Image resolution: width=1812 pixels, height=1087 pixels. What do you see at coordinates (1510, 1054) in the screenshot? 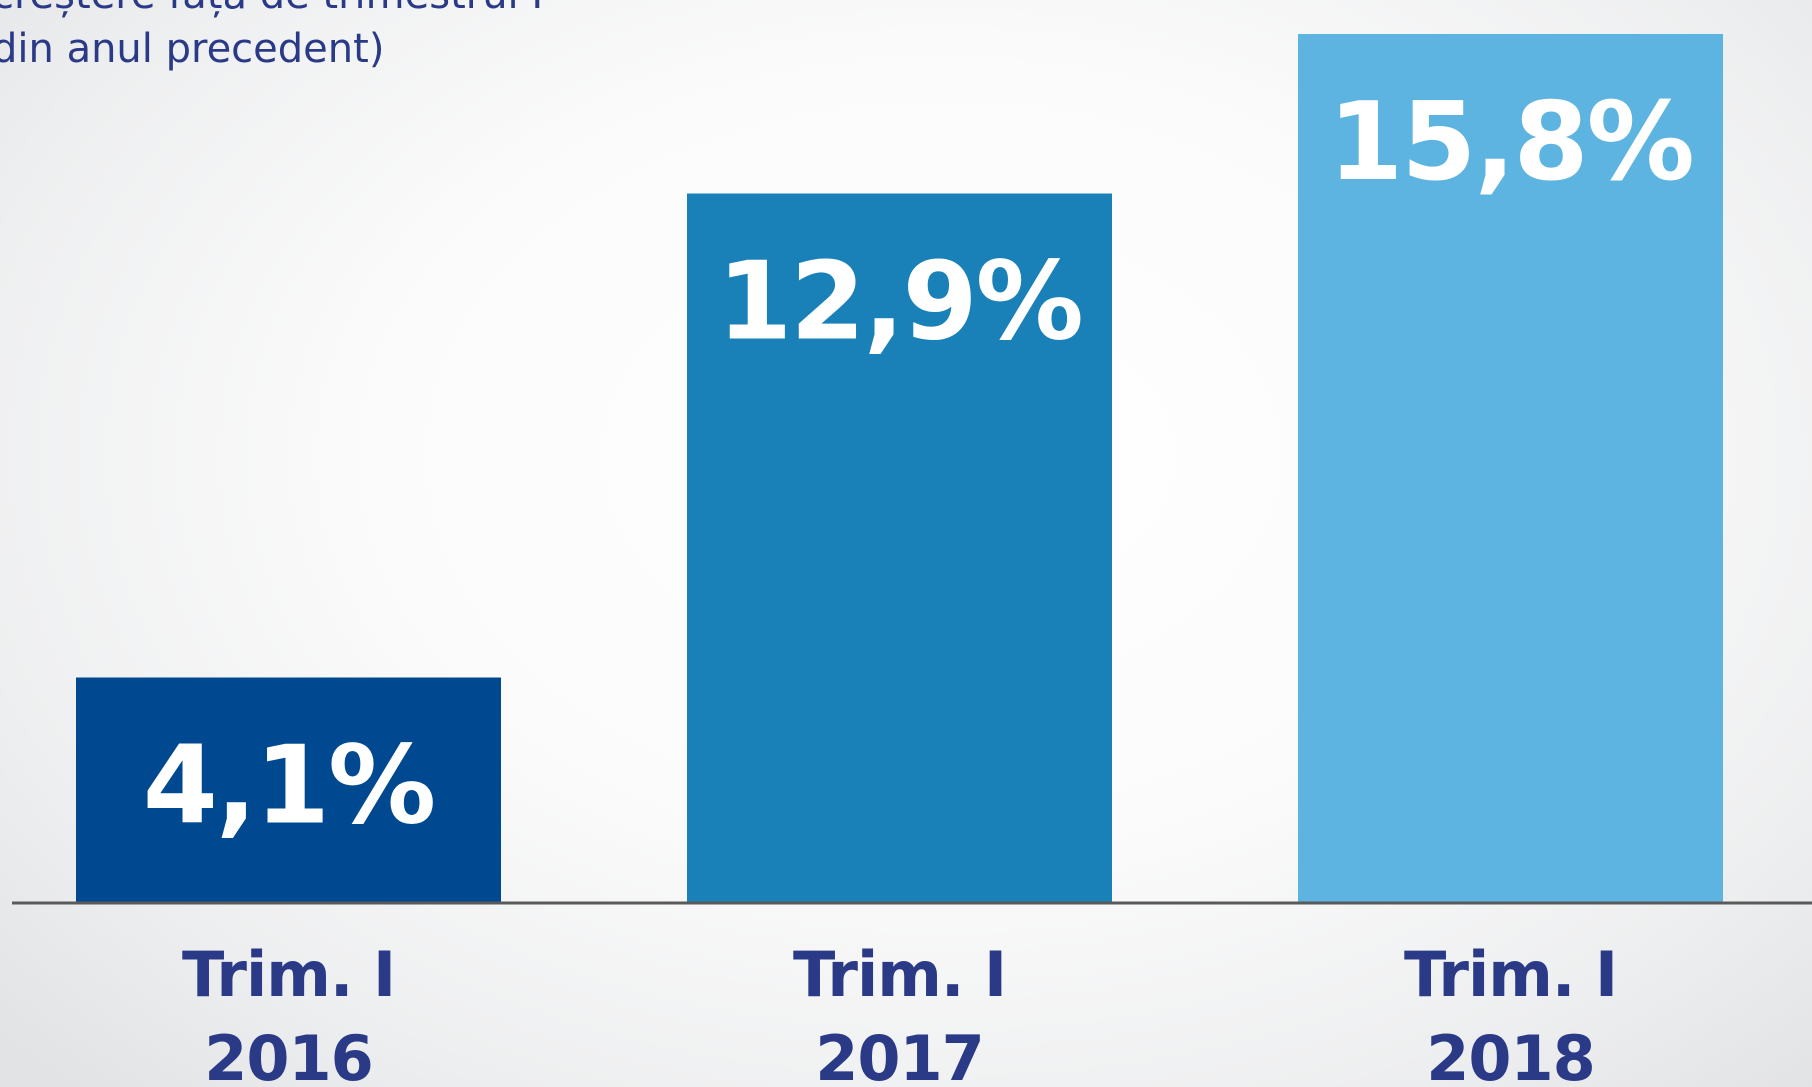
I see `category-label-2018-year: 2018` at bounding box center [1510, 1054].